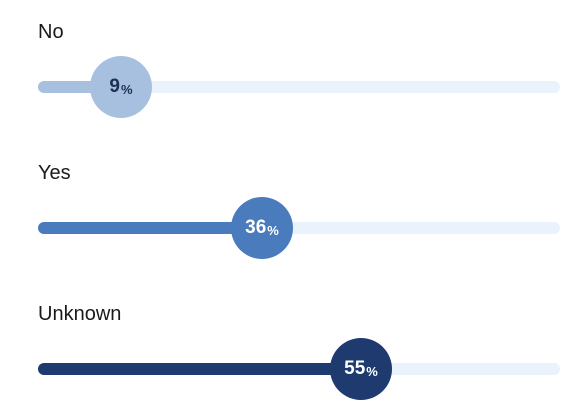  Describe the element at coordinates (54, 173) in the screenshot. I see `category-label: Yes` at that location.